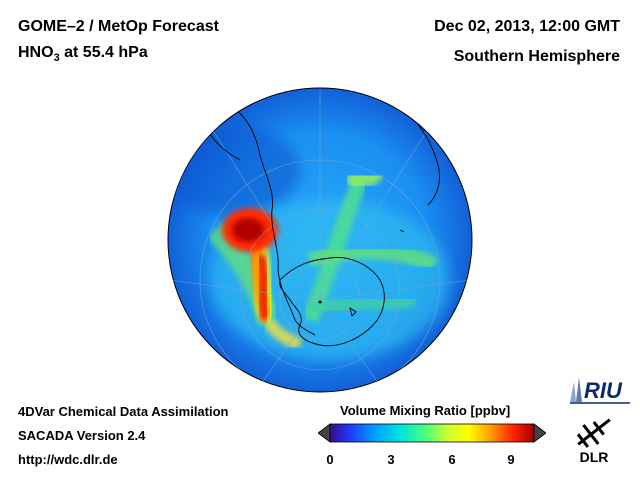  I want to click on forecast-datetime: Dec 02, 2013, 12:00 GMT, so click(527, 26).